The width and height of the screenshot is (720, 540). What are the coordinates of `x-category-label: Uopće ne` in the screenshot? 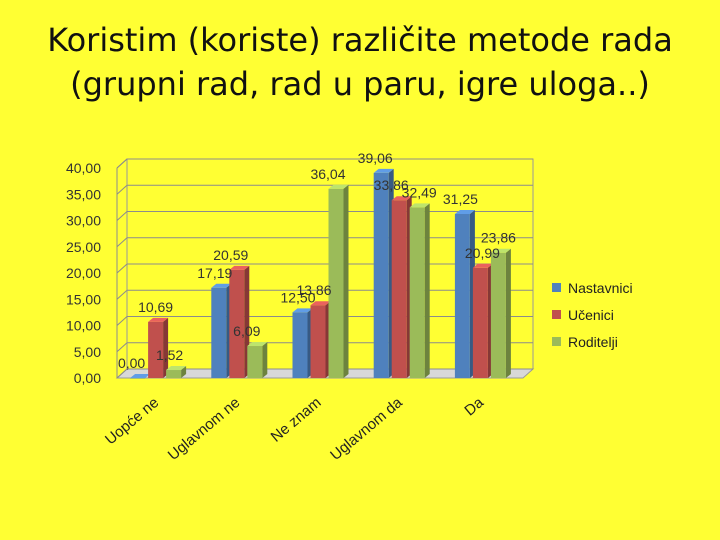 It's located at (132, 421).